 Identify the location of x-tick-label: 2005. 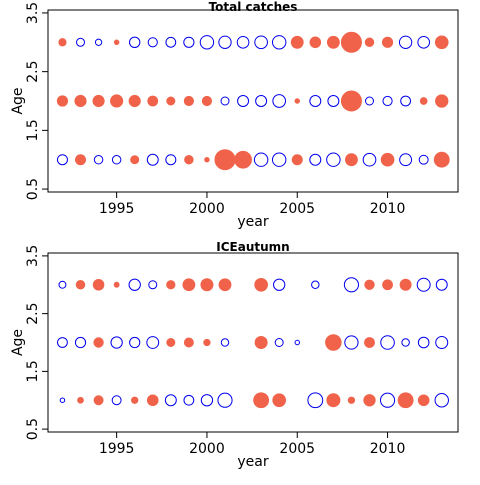
(297, 449).